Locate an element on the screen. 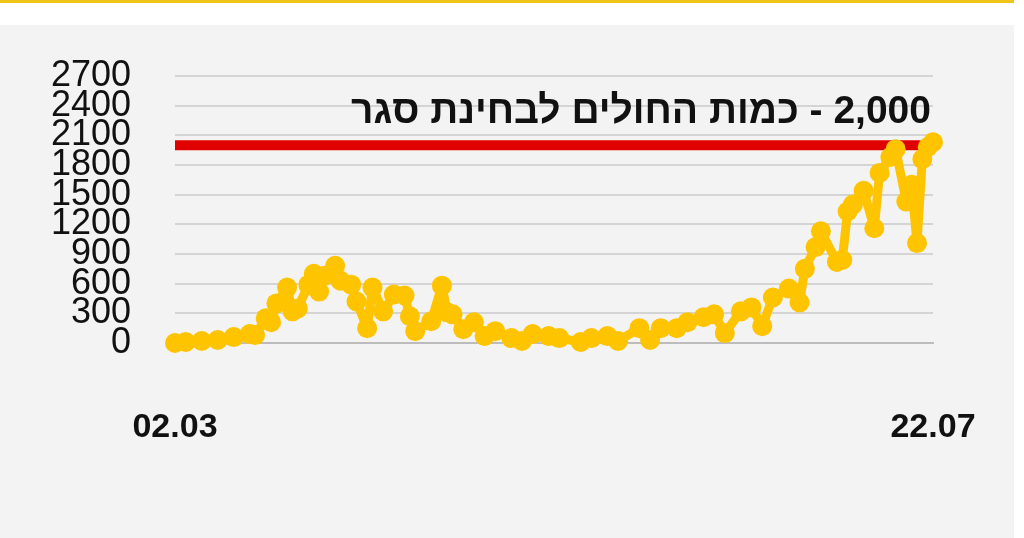  x-tick-label: 22.07 is located at coordinates (933, 424).